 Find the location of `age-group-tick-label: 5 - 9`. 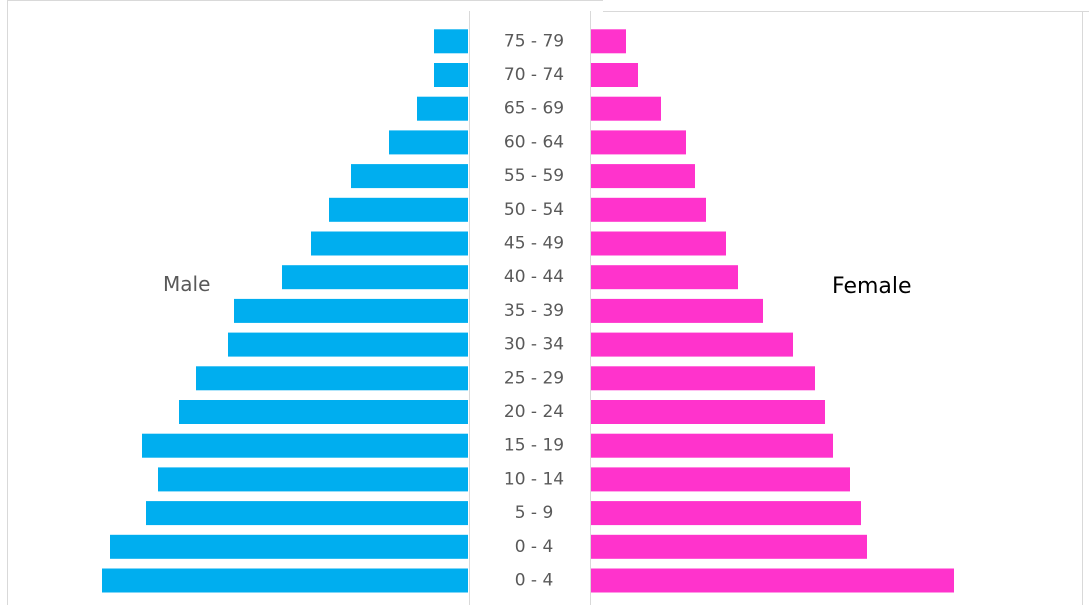

age-group-tick-label: 5 - 9 is located at coordinates (534, 513).